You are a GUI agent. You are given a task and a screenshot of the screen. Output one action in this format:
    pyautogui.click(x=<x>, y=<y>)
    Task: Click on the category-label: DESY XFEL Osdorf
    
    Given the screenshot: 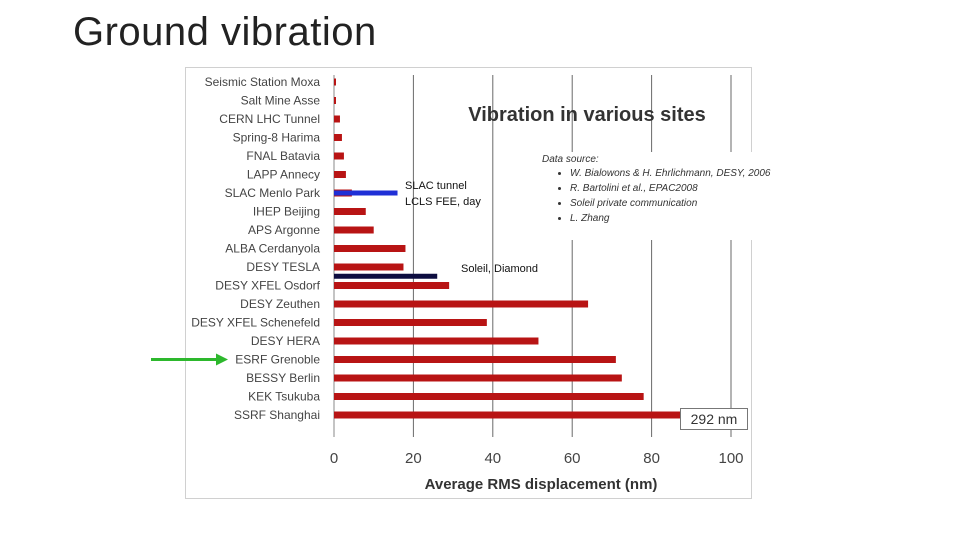 What is the action you would take?
    pyautogui.click(x=267, y=286)
    